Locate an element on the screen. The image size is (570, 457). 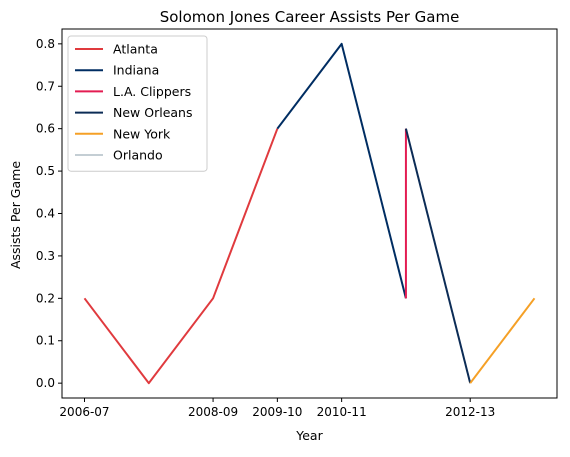
legend-label: Orlando is located at coordinates (138, 155).